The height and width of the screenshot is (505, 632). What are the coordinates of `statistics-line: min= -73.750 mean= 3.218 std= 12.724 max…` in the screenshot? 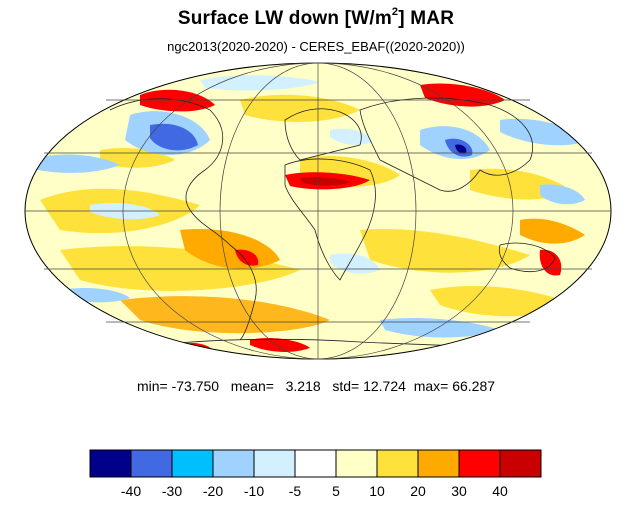 It's located at (316, 386).